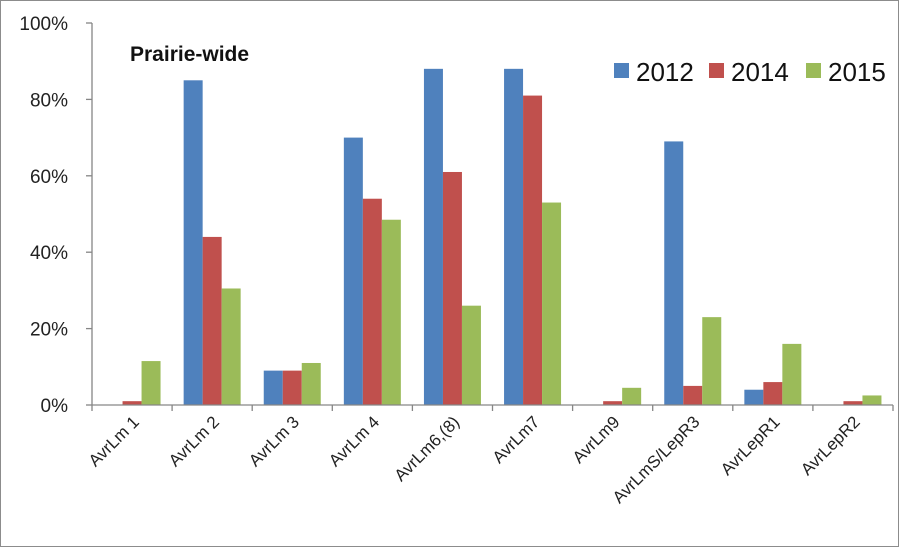  What do you see at coordinates (596, 439) in the screenshot?
I see `x-category-label: AvrLm9` at bounding box center [596, 439].